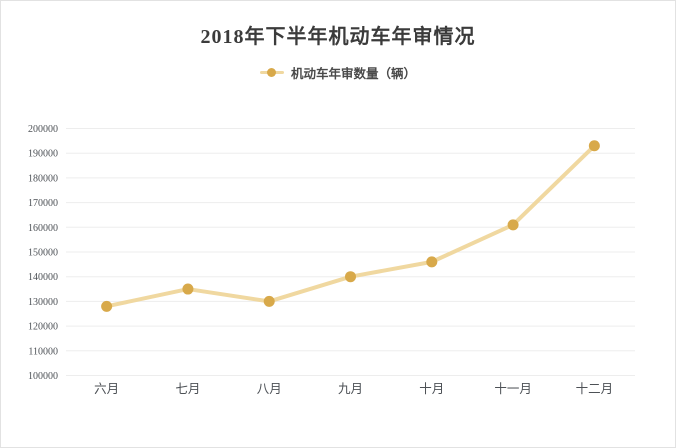 Image resolution: width=676 pixels, height=448 pixels. What do you see at coordinates (43, 129) in the screenshot?
I see `y-axis-tick-label: 200000` at bounding box center [43, 129].